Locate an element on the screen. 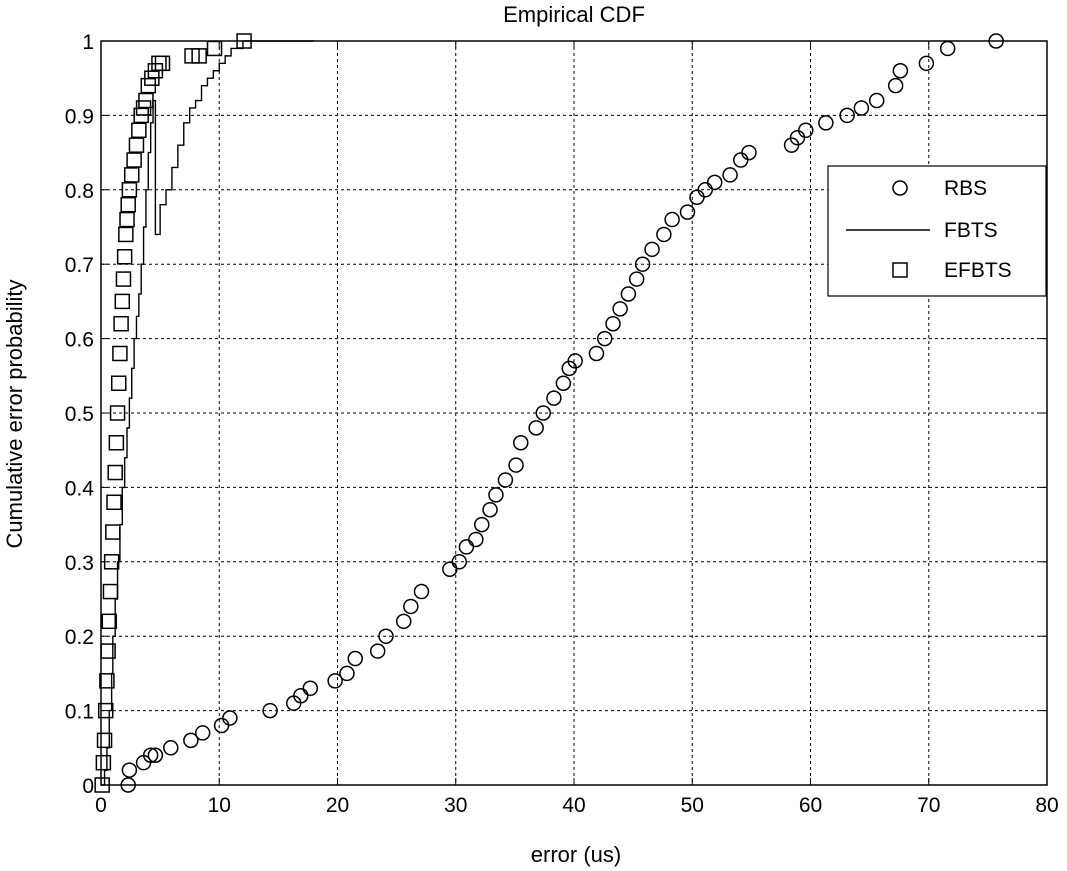  legend: RBS FBTS EFBTS is located at coordinates (937, 231).